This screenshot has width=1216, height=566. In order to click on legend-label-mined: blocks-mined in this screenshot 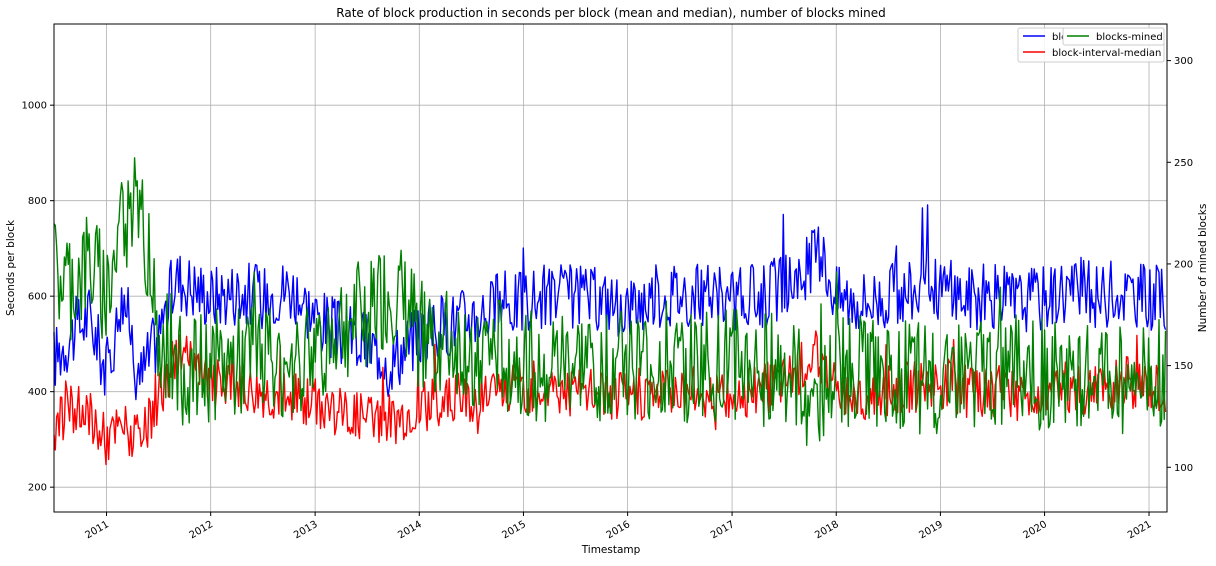, I will do `click(1129, 37)`.